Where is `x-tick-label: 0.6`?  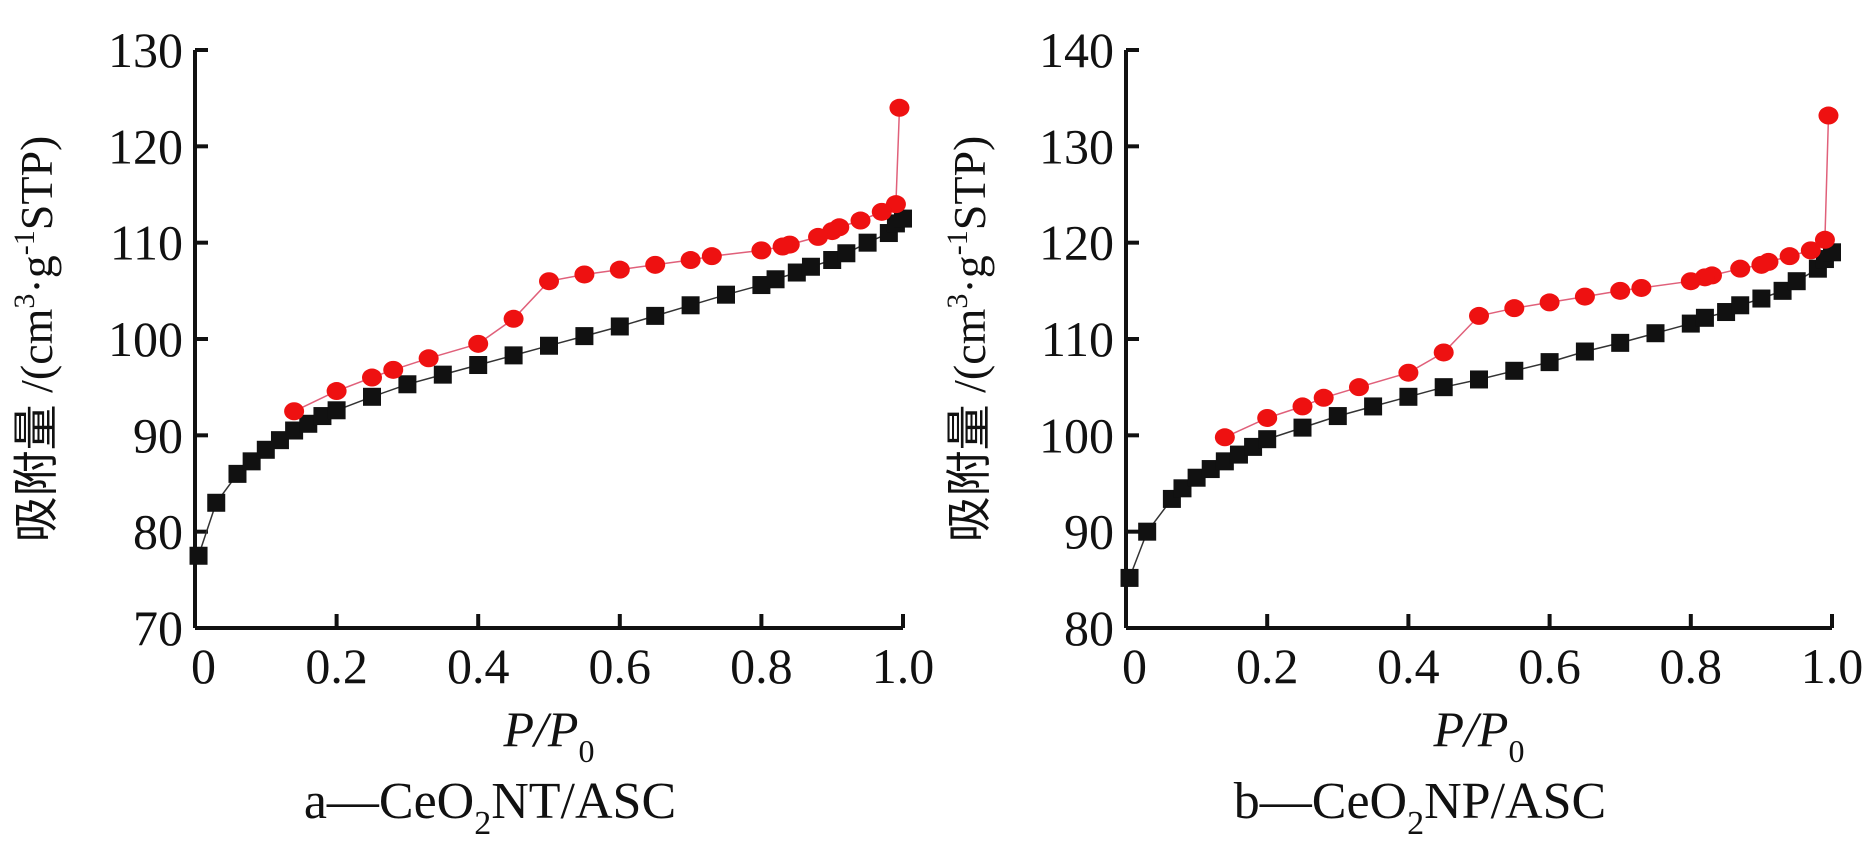
x-tick-label: 0.6 is located at coordinates (620, 666).